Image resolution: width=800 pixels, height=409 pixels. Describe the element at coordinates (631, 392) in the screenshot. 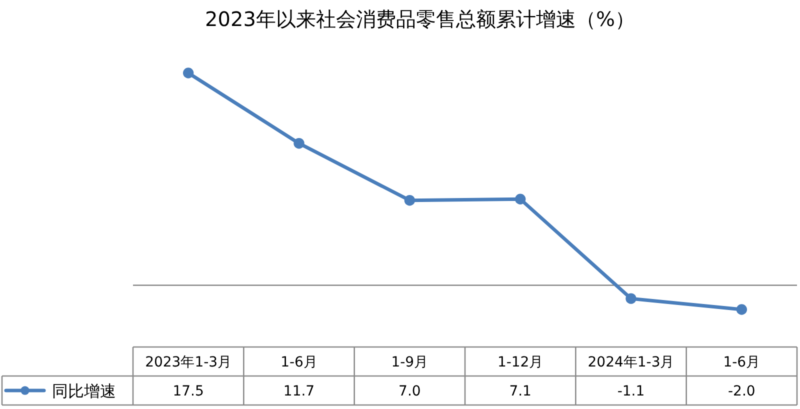

I see `data-label: -1.1` at that location.